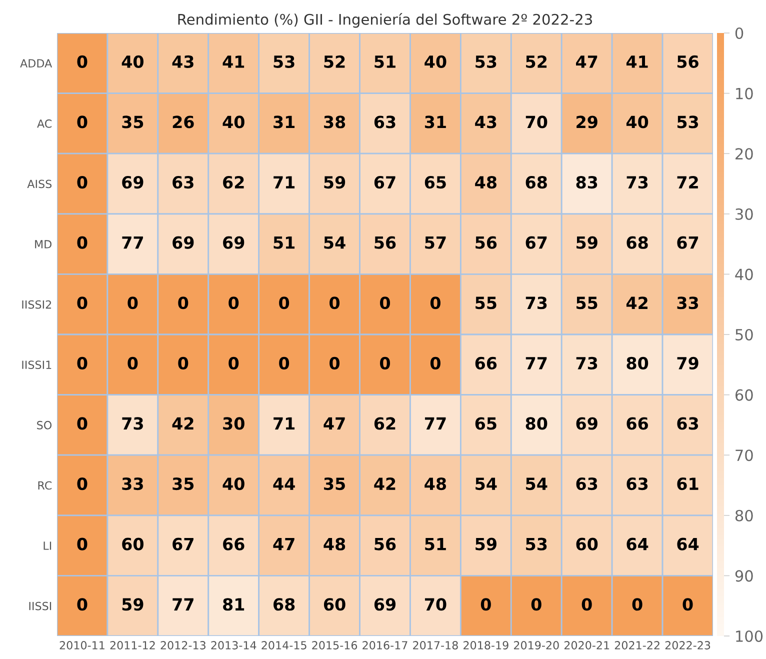  I want to click on x-tick-label: 2022-23, so click(687, 645).